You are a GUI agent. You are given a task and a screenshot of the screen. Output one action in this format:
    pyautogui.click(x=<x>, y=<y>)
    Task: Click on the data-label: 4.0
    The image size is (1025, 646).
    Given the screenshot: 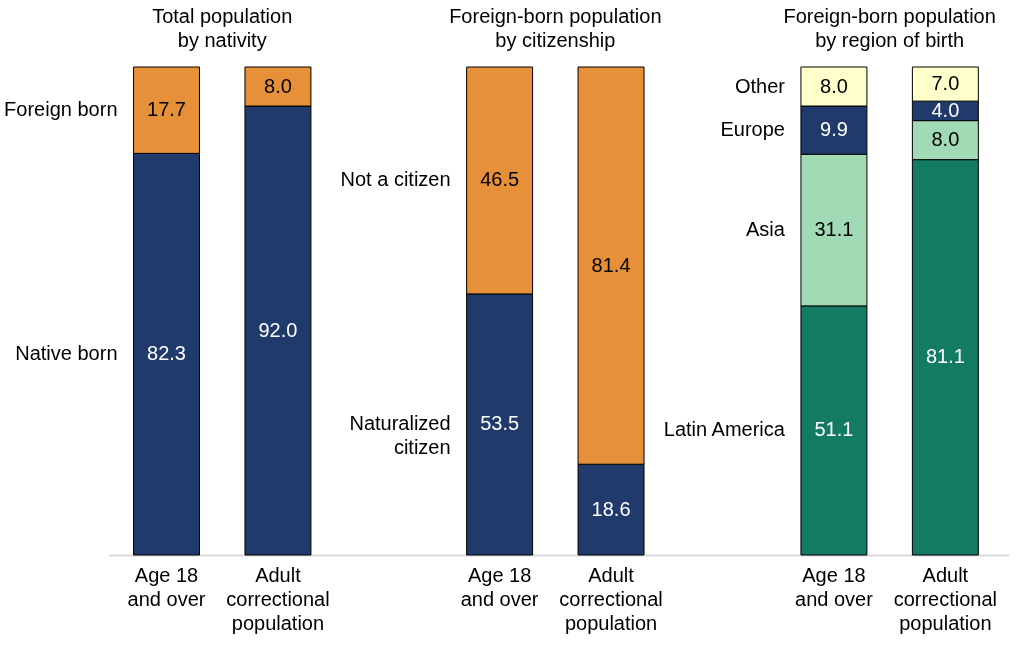 What is the action you would take?
    pyautogui.click(x=945, y=109)
    